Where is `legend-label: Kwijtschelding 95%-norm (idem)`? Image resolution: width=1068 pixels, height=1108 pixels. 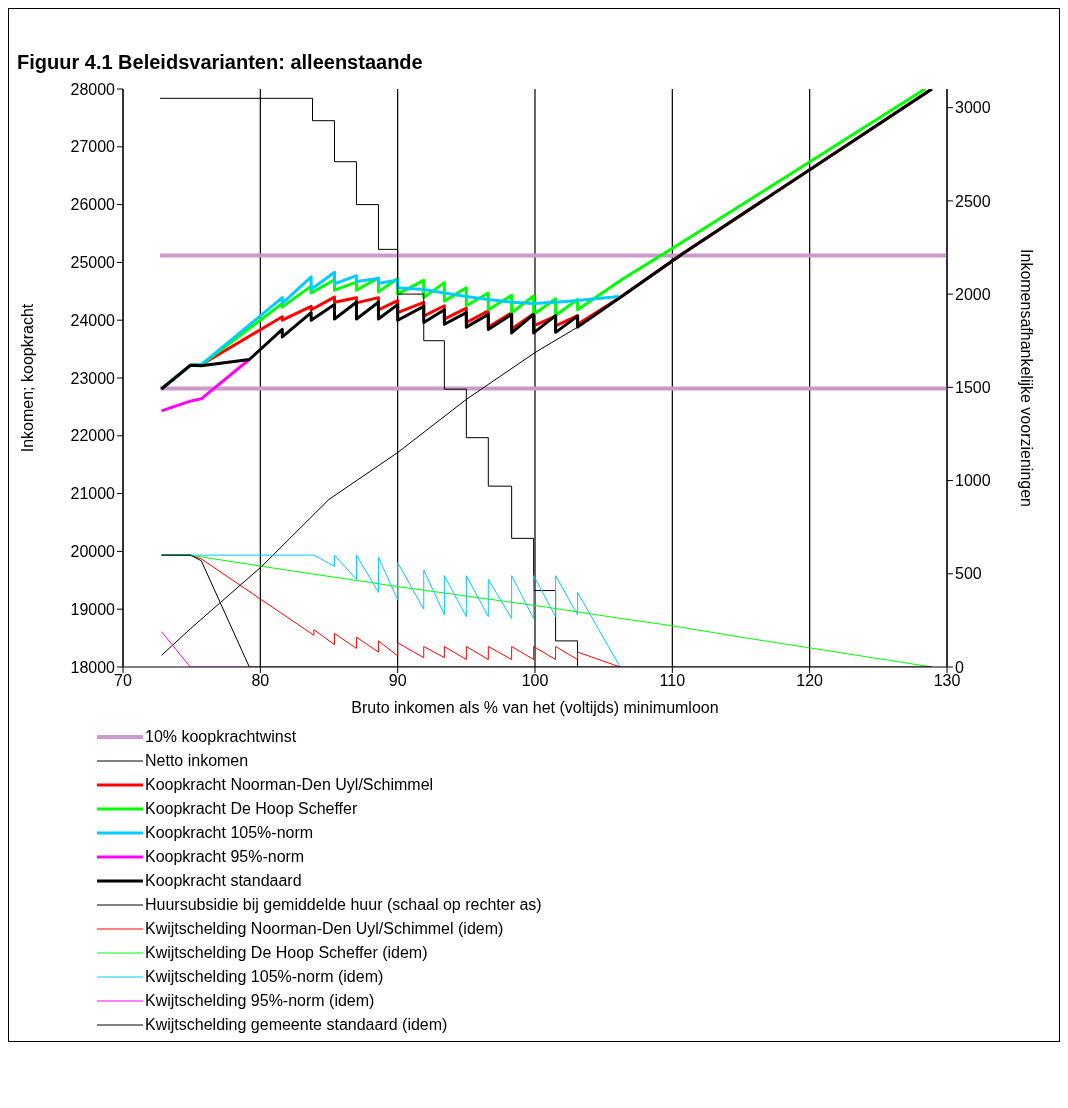
legend-label: Kwijtschelding 95%-norm (idem) is located at coordinates (260, 1001).